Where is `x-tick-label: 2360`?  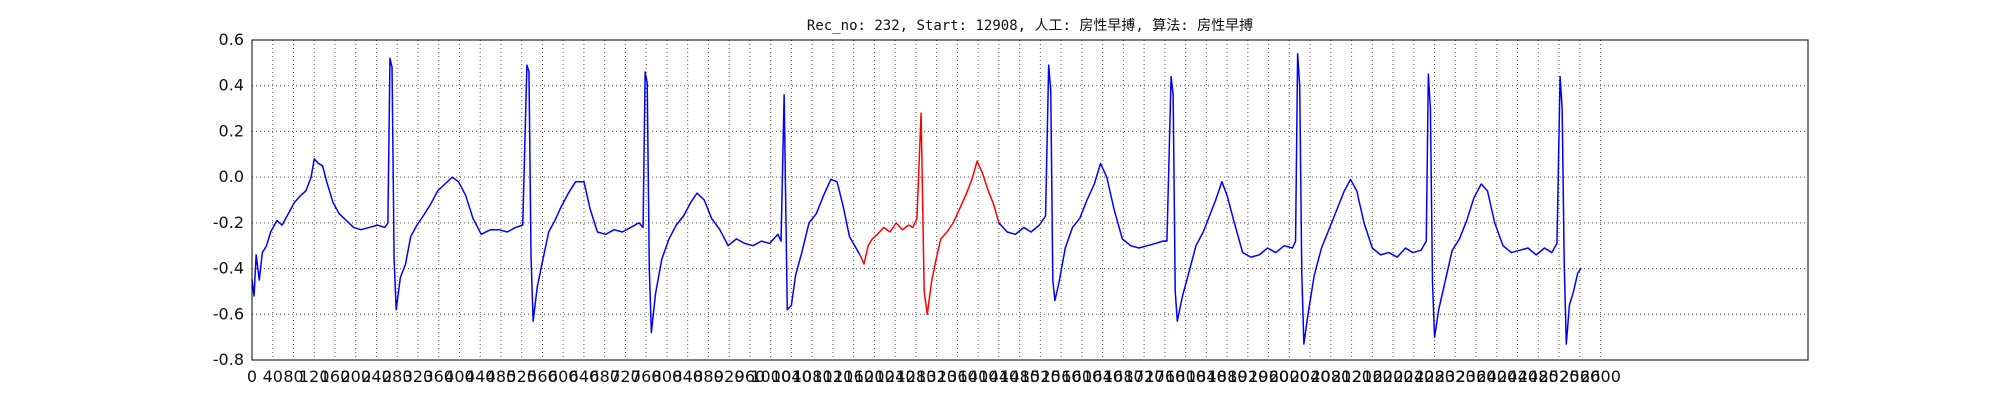 x-tick-label: 2360 is located at coordinates (1476, 376).